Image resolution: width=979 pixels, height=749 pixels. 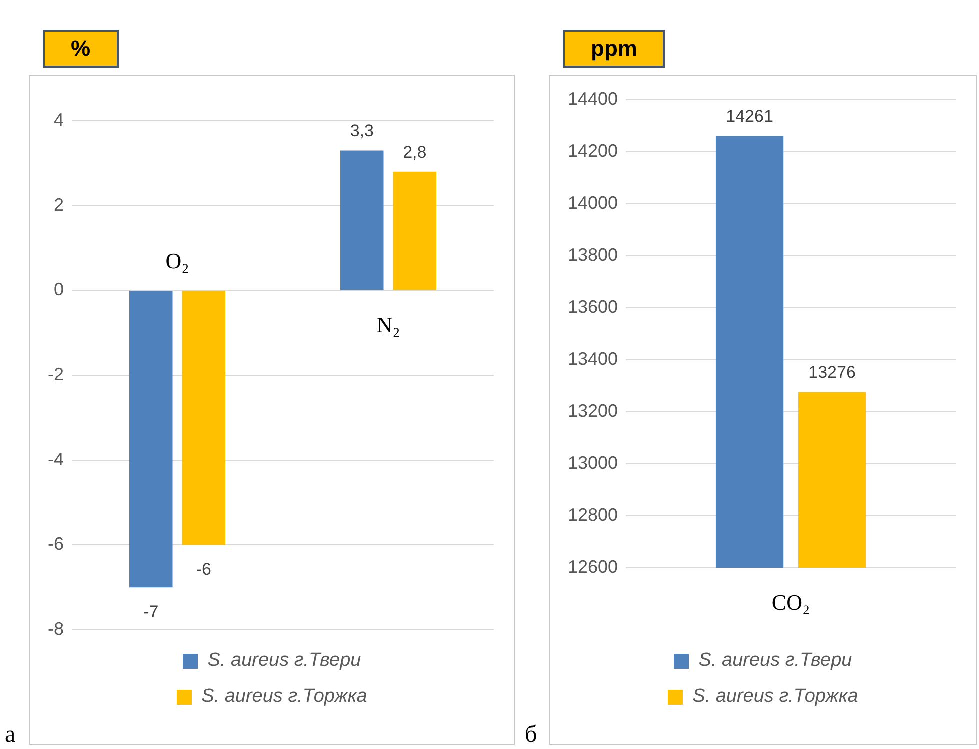 I want to click on y-tick-label: -2, so click(x=56, y=374).